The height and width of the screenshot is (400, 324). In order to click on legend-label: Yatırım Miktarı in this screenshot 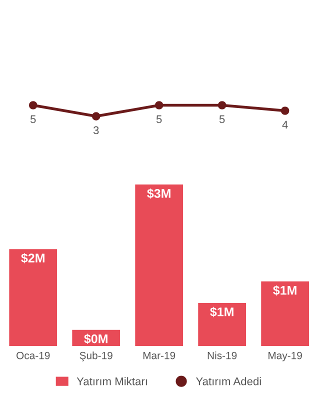, I will do `click(111, 381)`.